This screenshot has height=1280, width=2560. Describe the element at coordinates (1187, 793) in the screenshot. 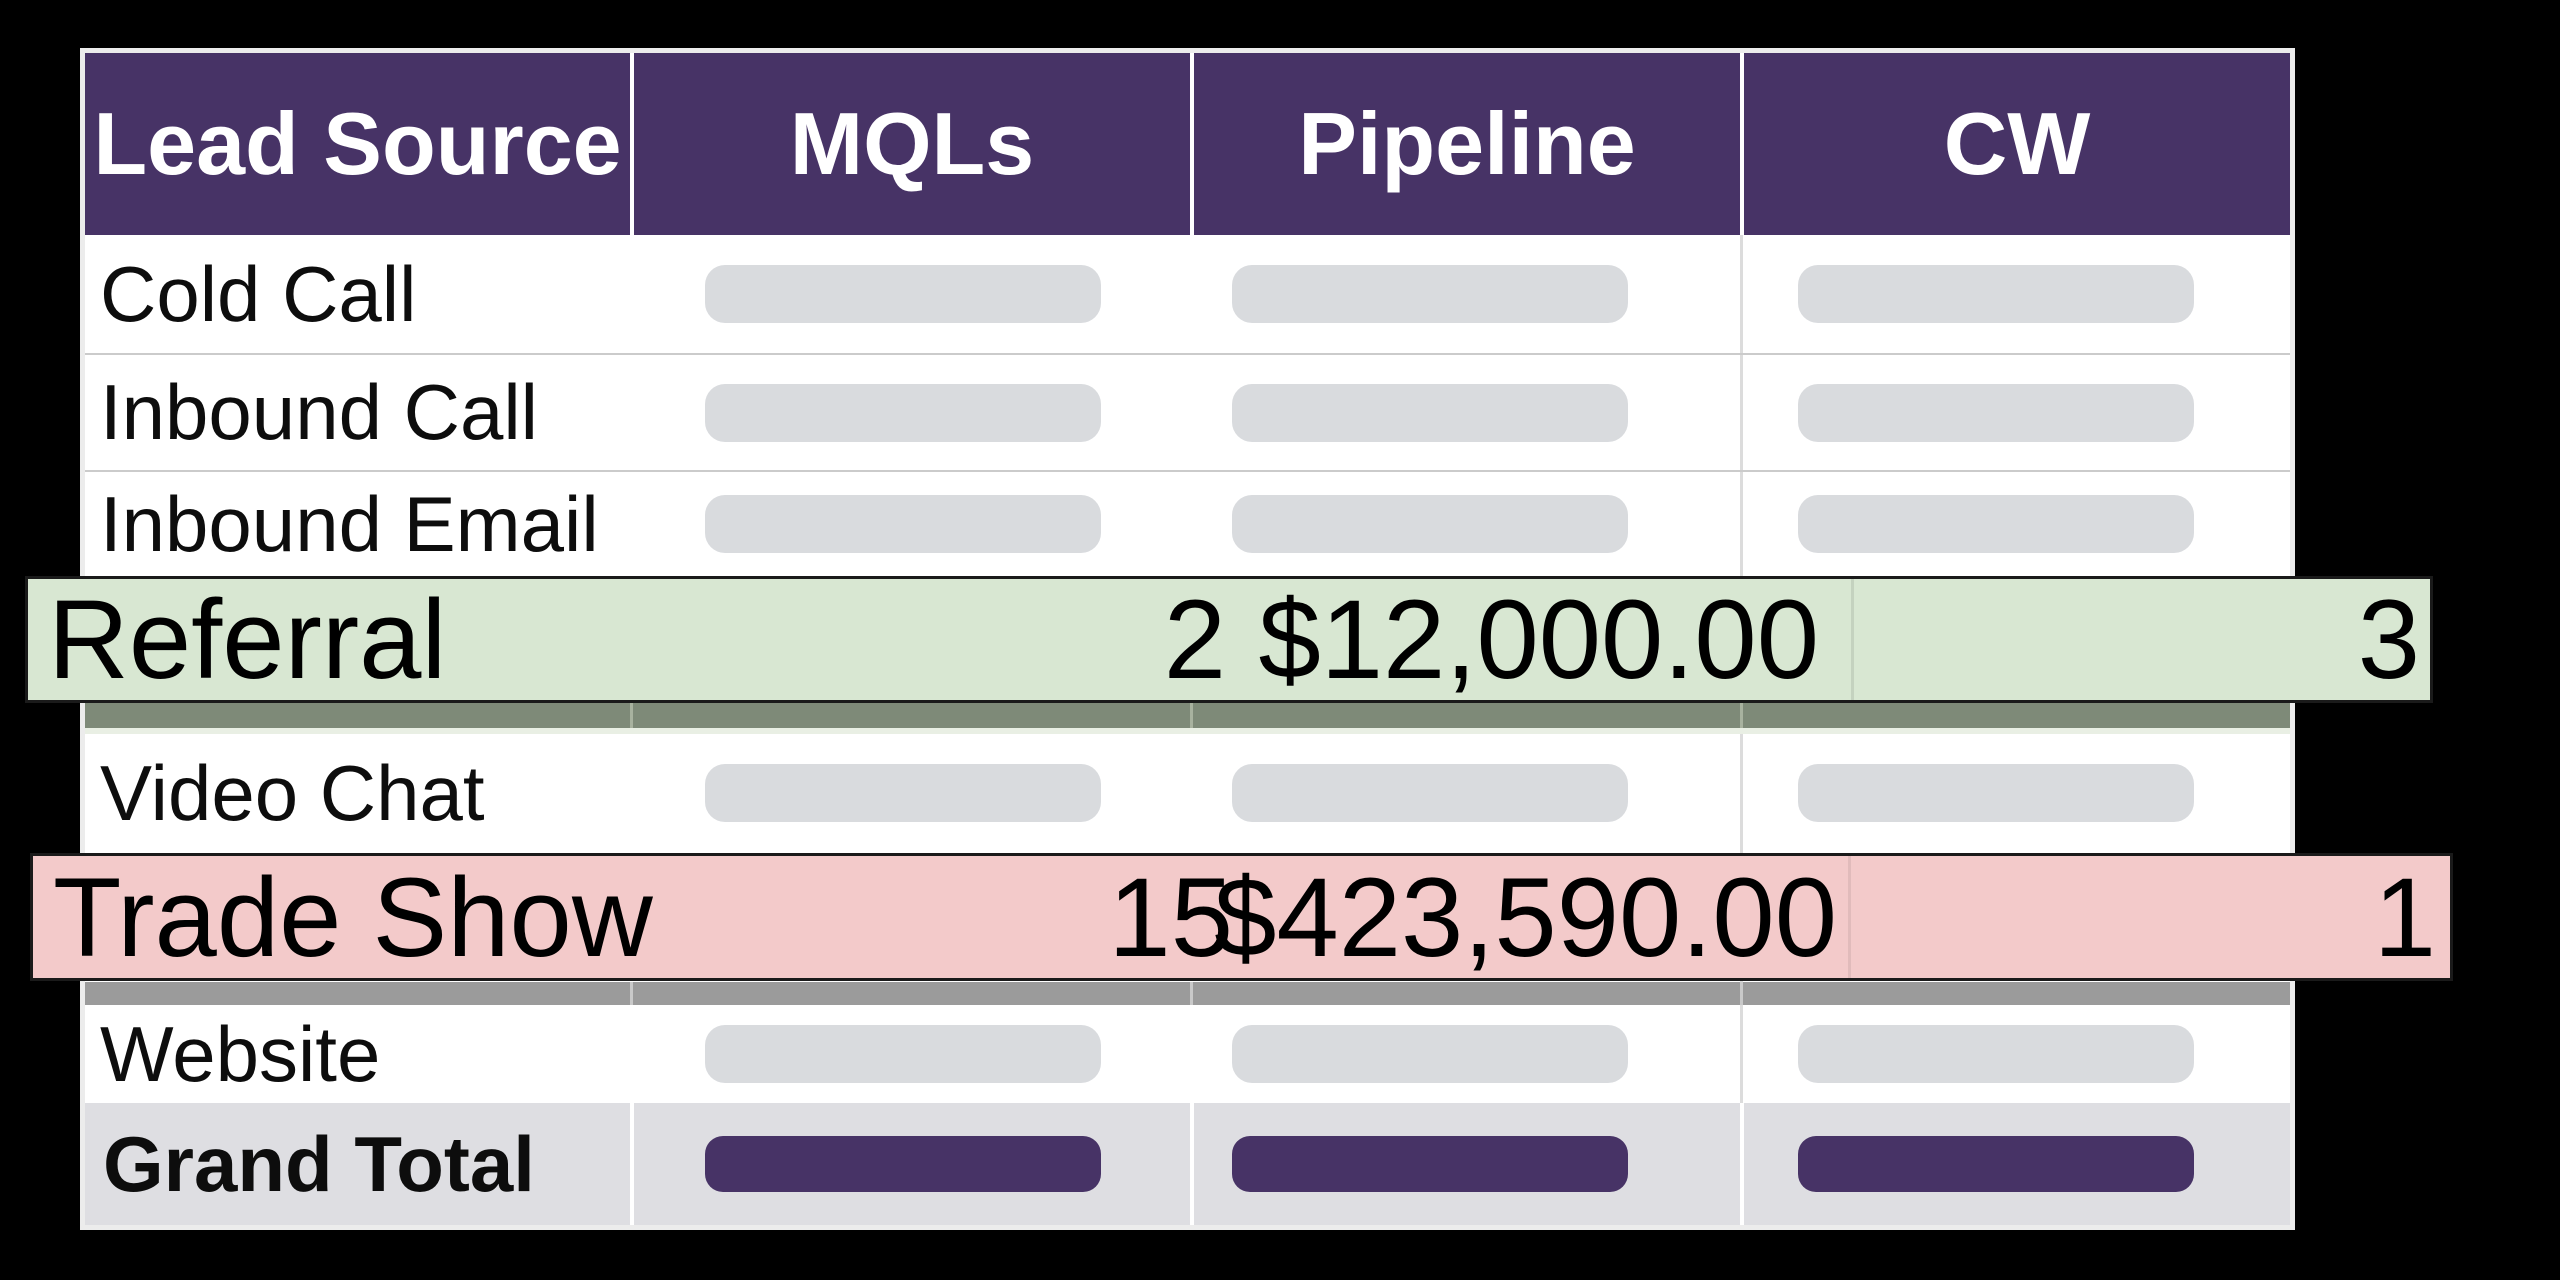

I see `table-row-video-chat: Video Chat` at that location.